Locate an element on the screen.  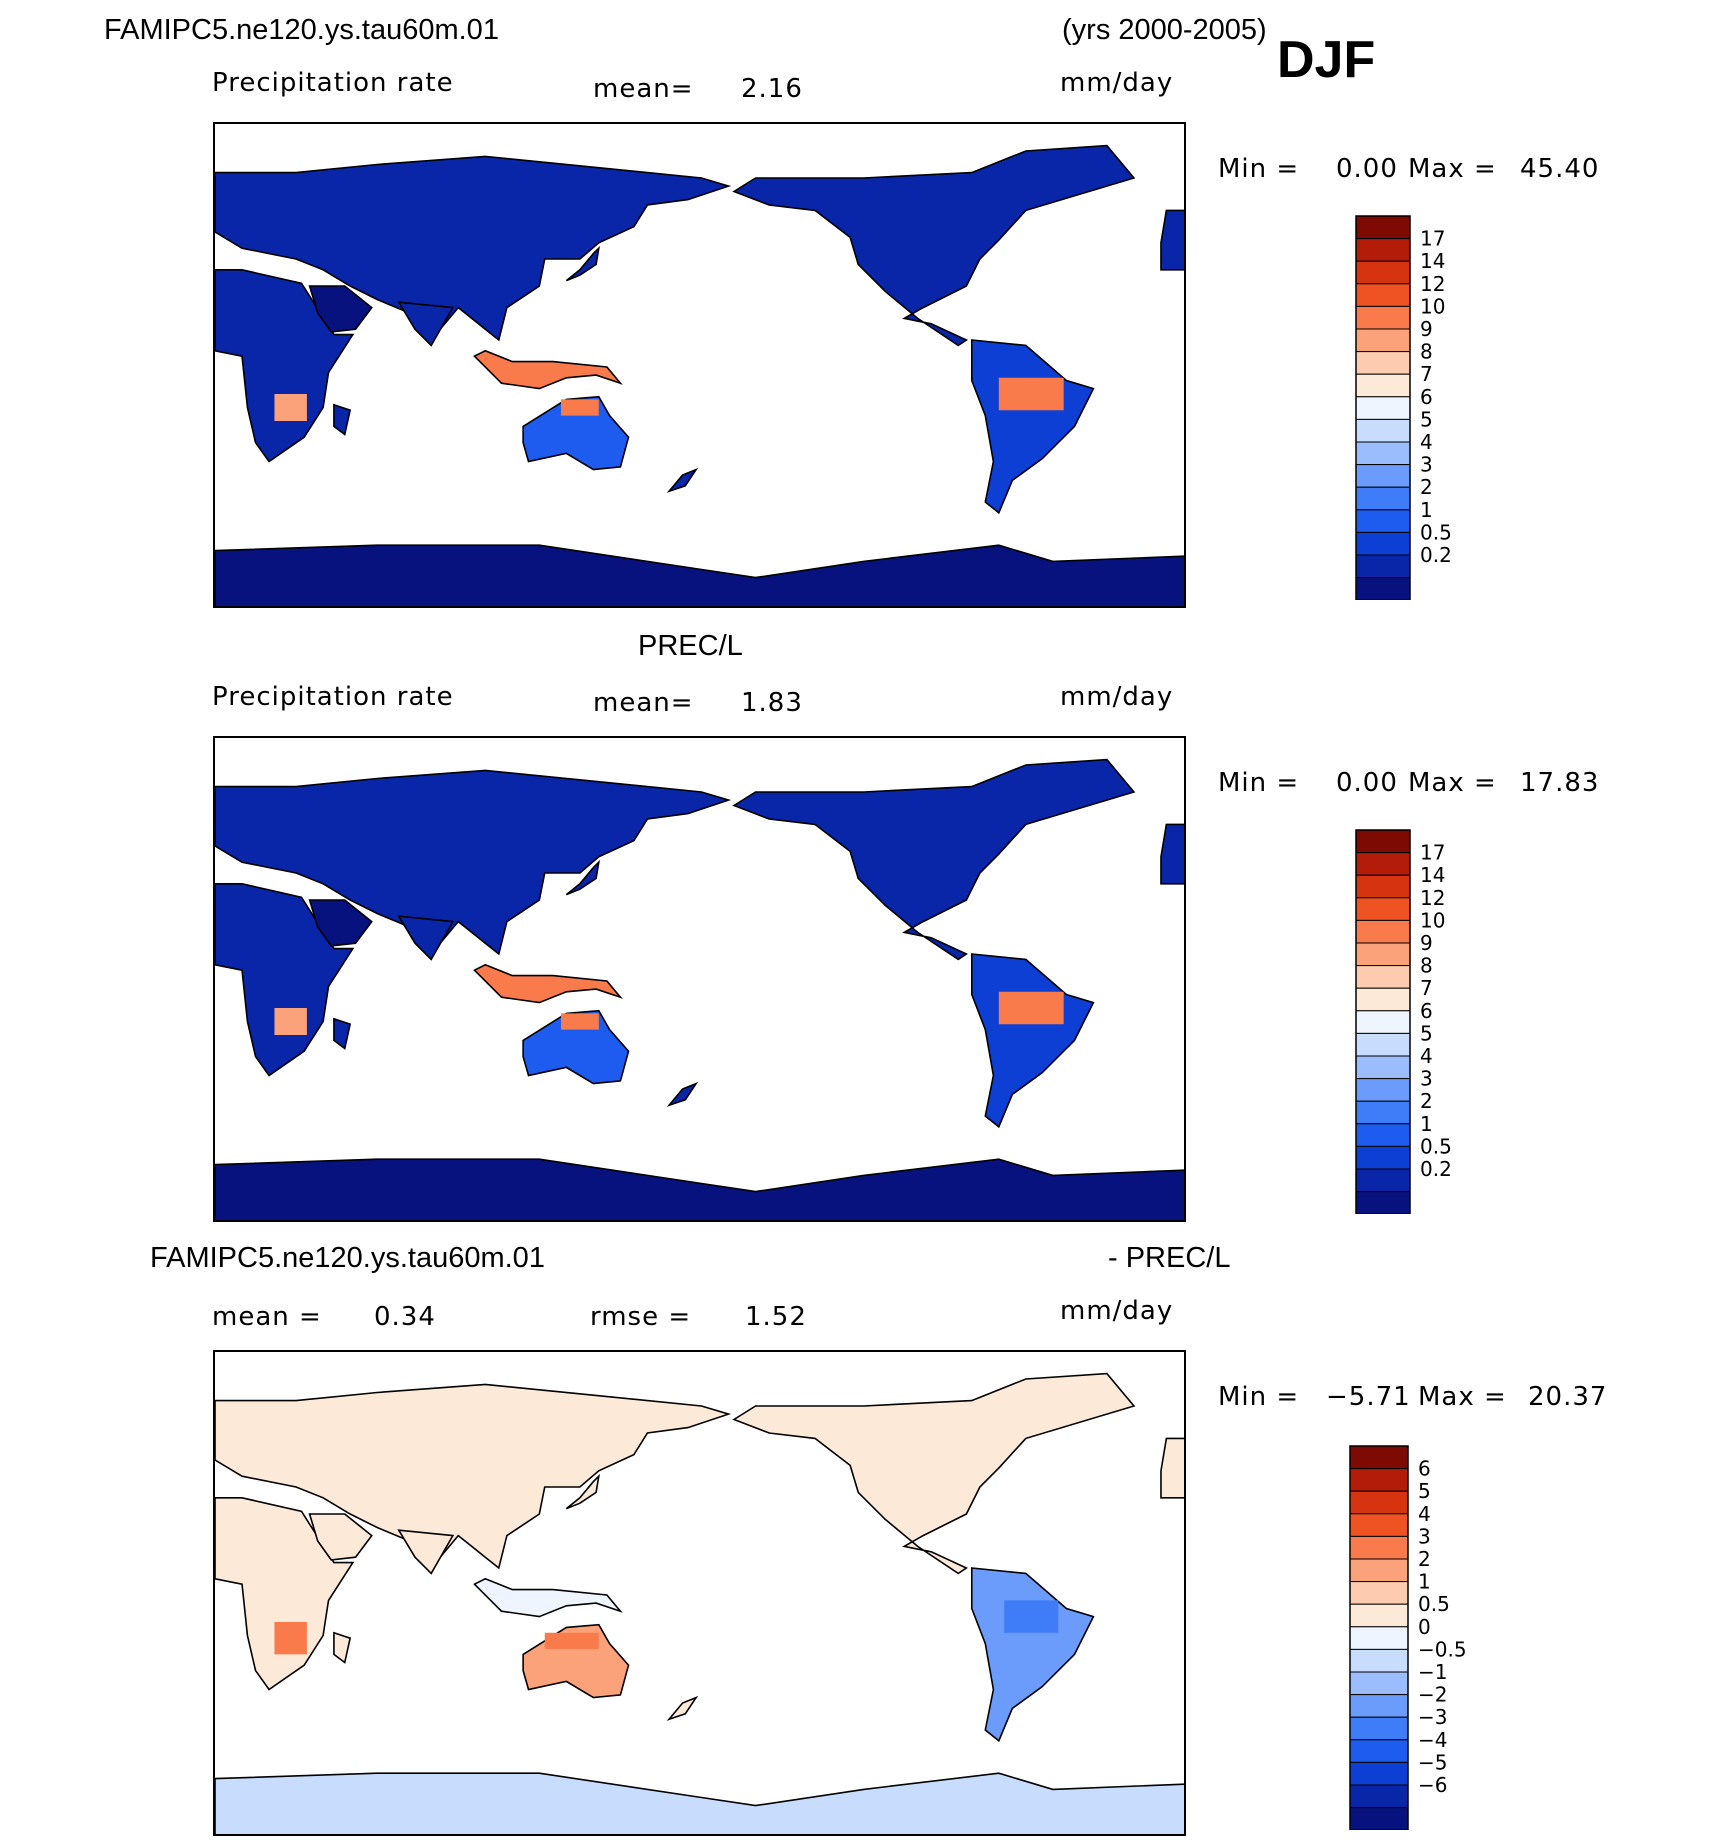
panel1-min-label: Min = is located at coordinates (1259, 169).